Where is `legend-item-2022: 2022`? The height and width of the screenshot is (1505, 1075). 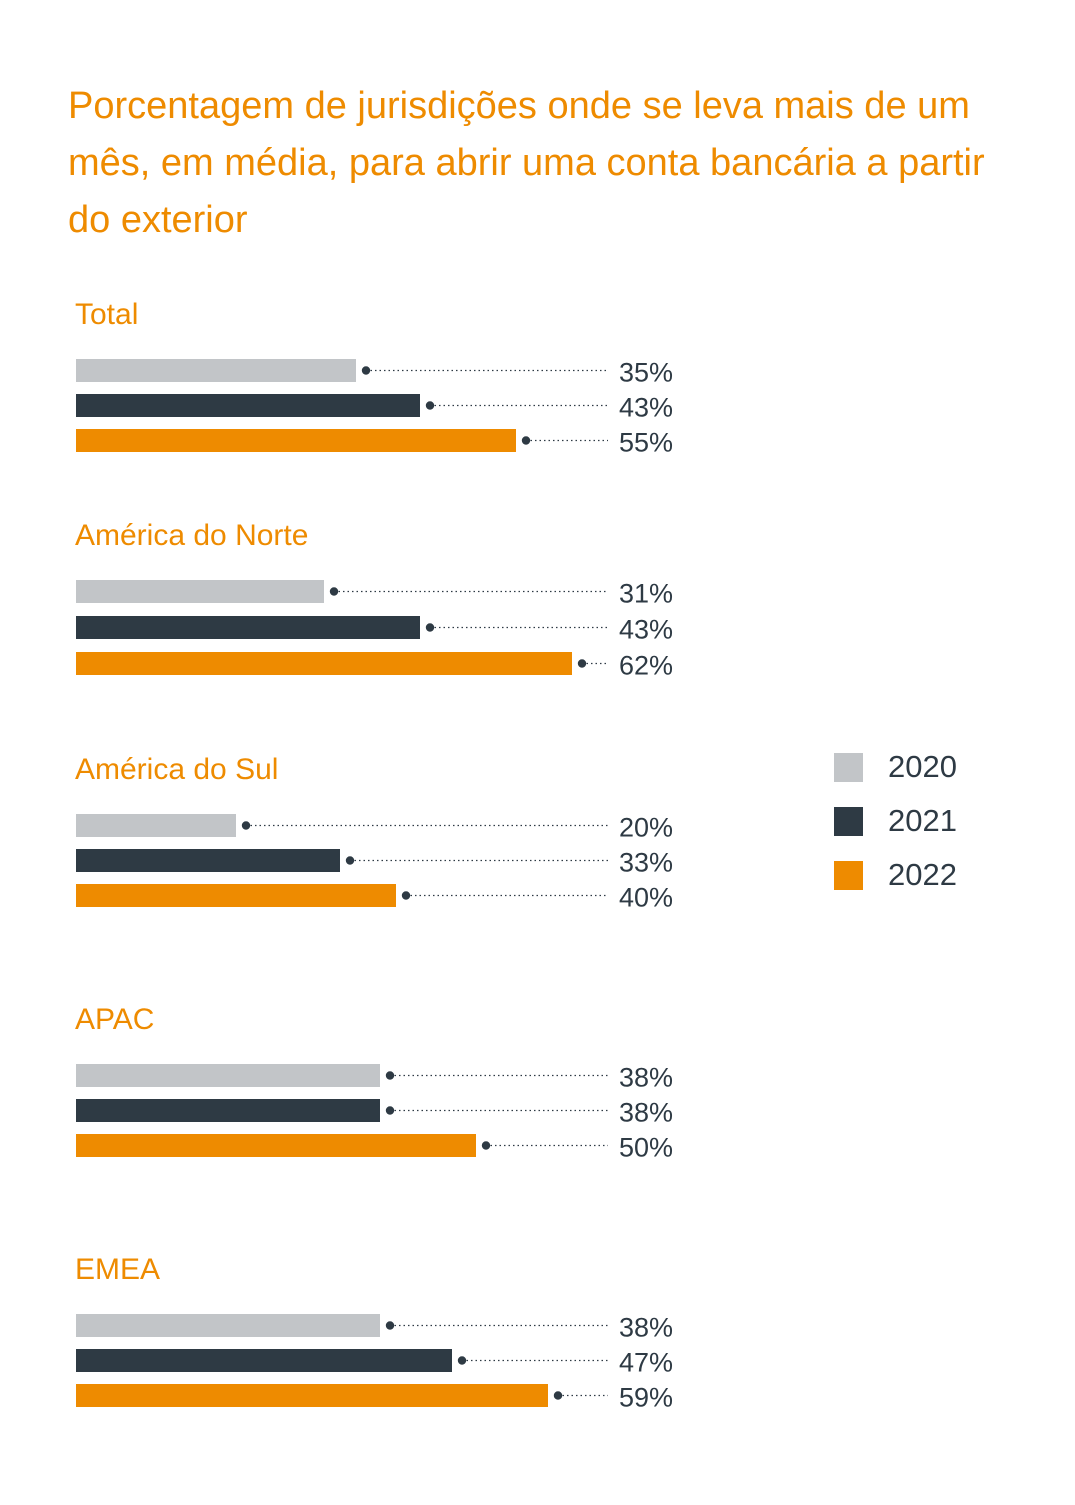 legend-item-2022: 2022 is located at coordinates (934, 875).